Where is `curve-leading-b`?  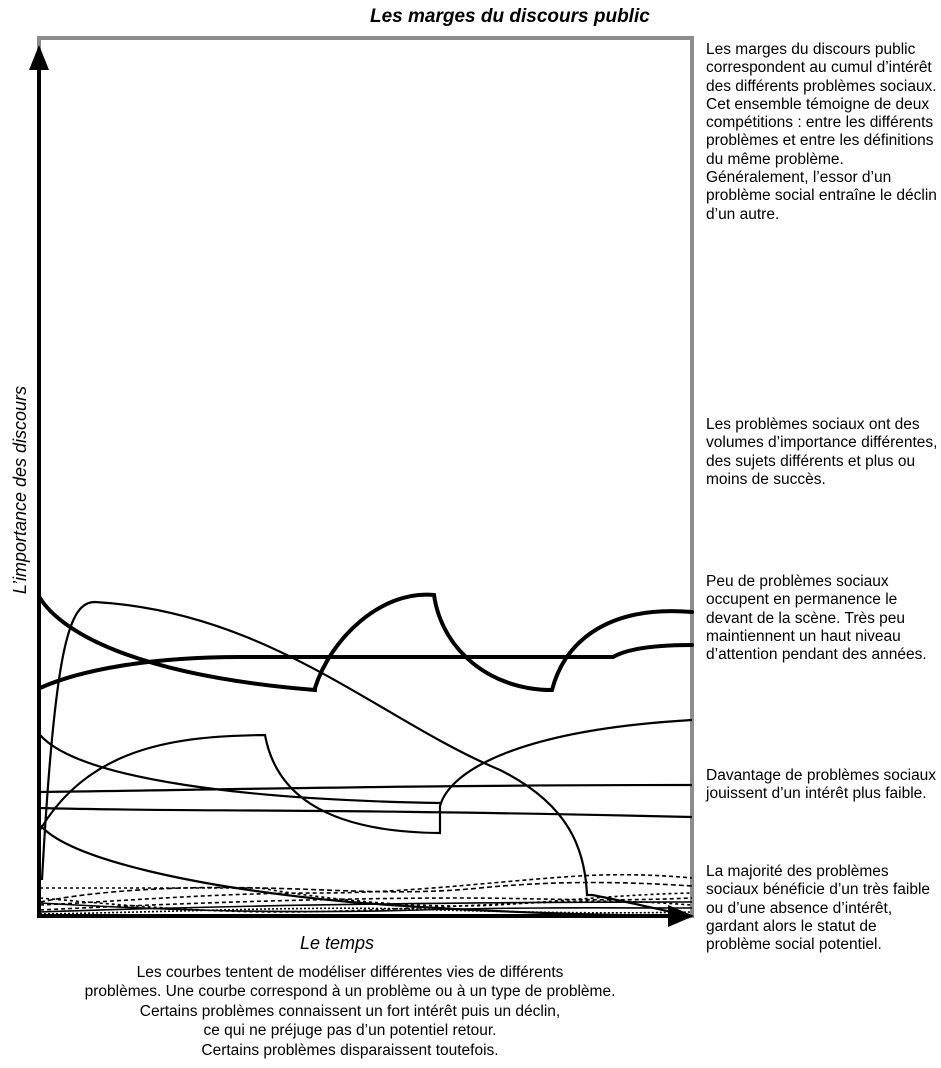
curve-leading-b is located at coordinates (366, 666).